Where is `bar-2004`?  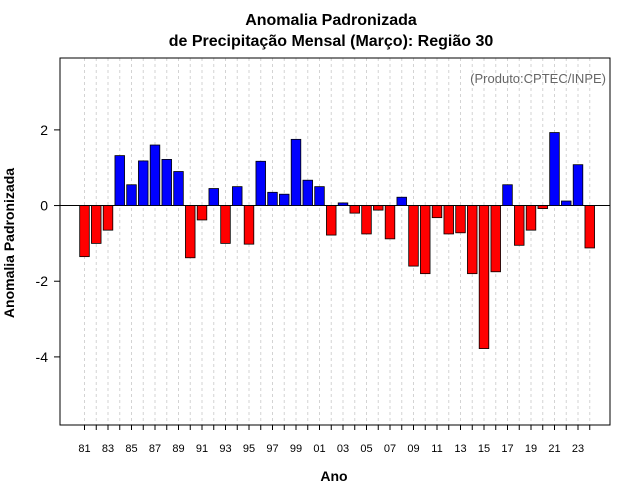 bar-2004 is located at coordinates (354, 209).